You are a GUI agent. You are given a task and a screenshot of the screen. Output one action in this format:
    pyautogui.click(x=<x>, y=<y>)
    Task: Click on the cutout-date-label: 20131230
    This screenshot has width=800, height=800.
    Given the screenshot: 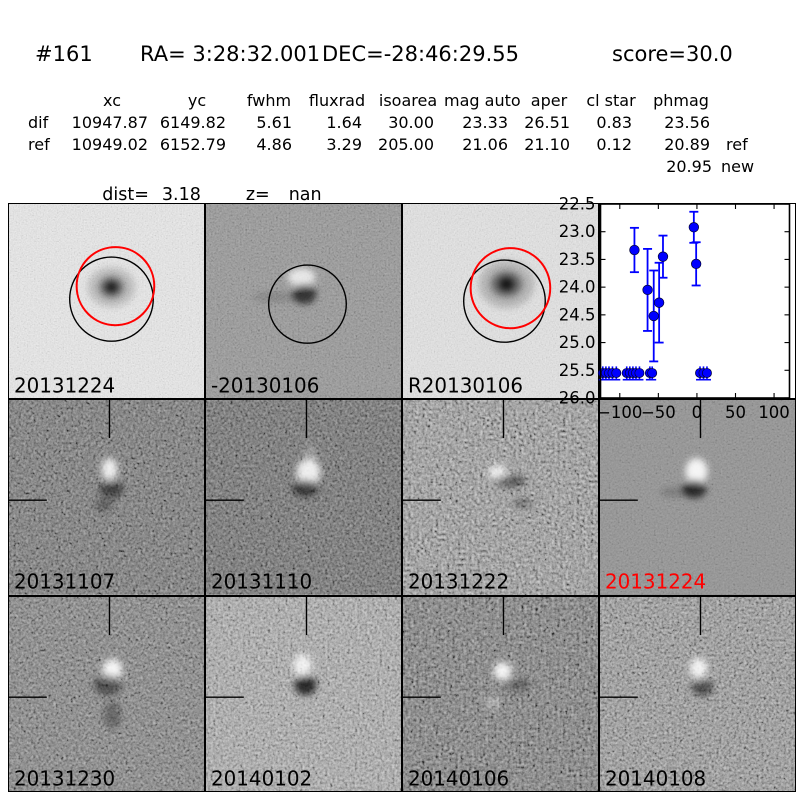 What is the action you would take?
    pyautogui.click(x=64, y=778)
    